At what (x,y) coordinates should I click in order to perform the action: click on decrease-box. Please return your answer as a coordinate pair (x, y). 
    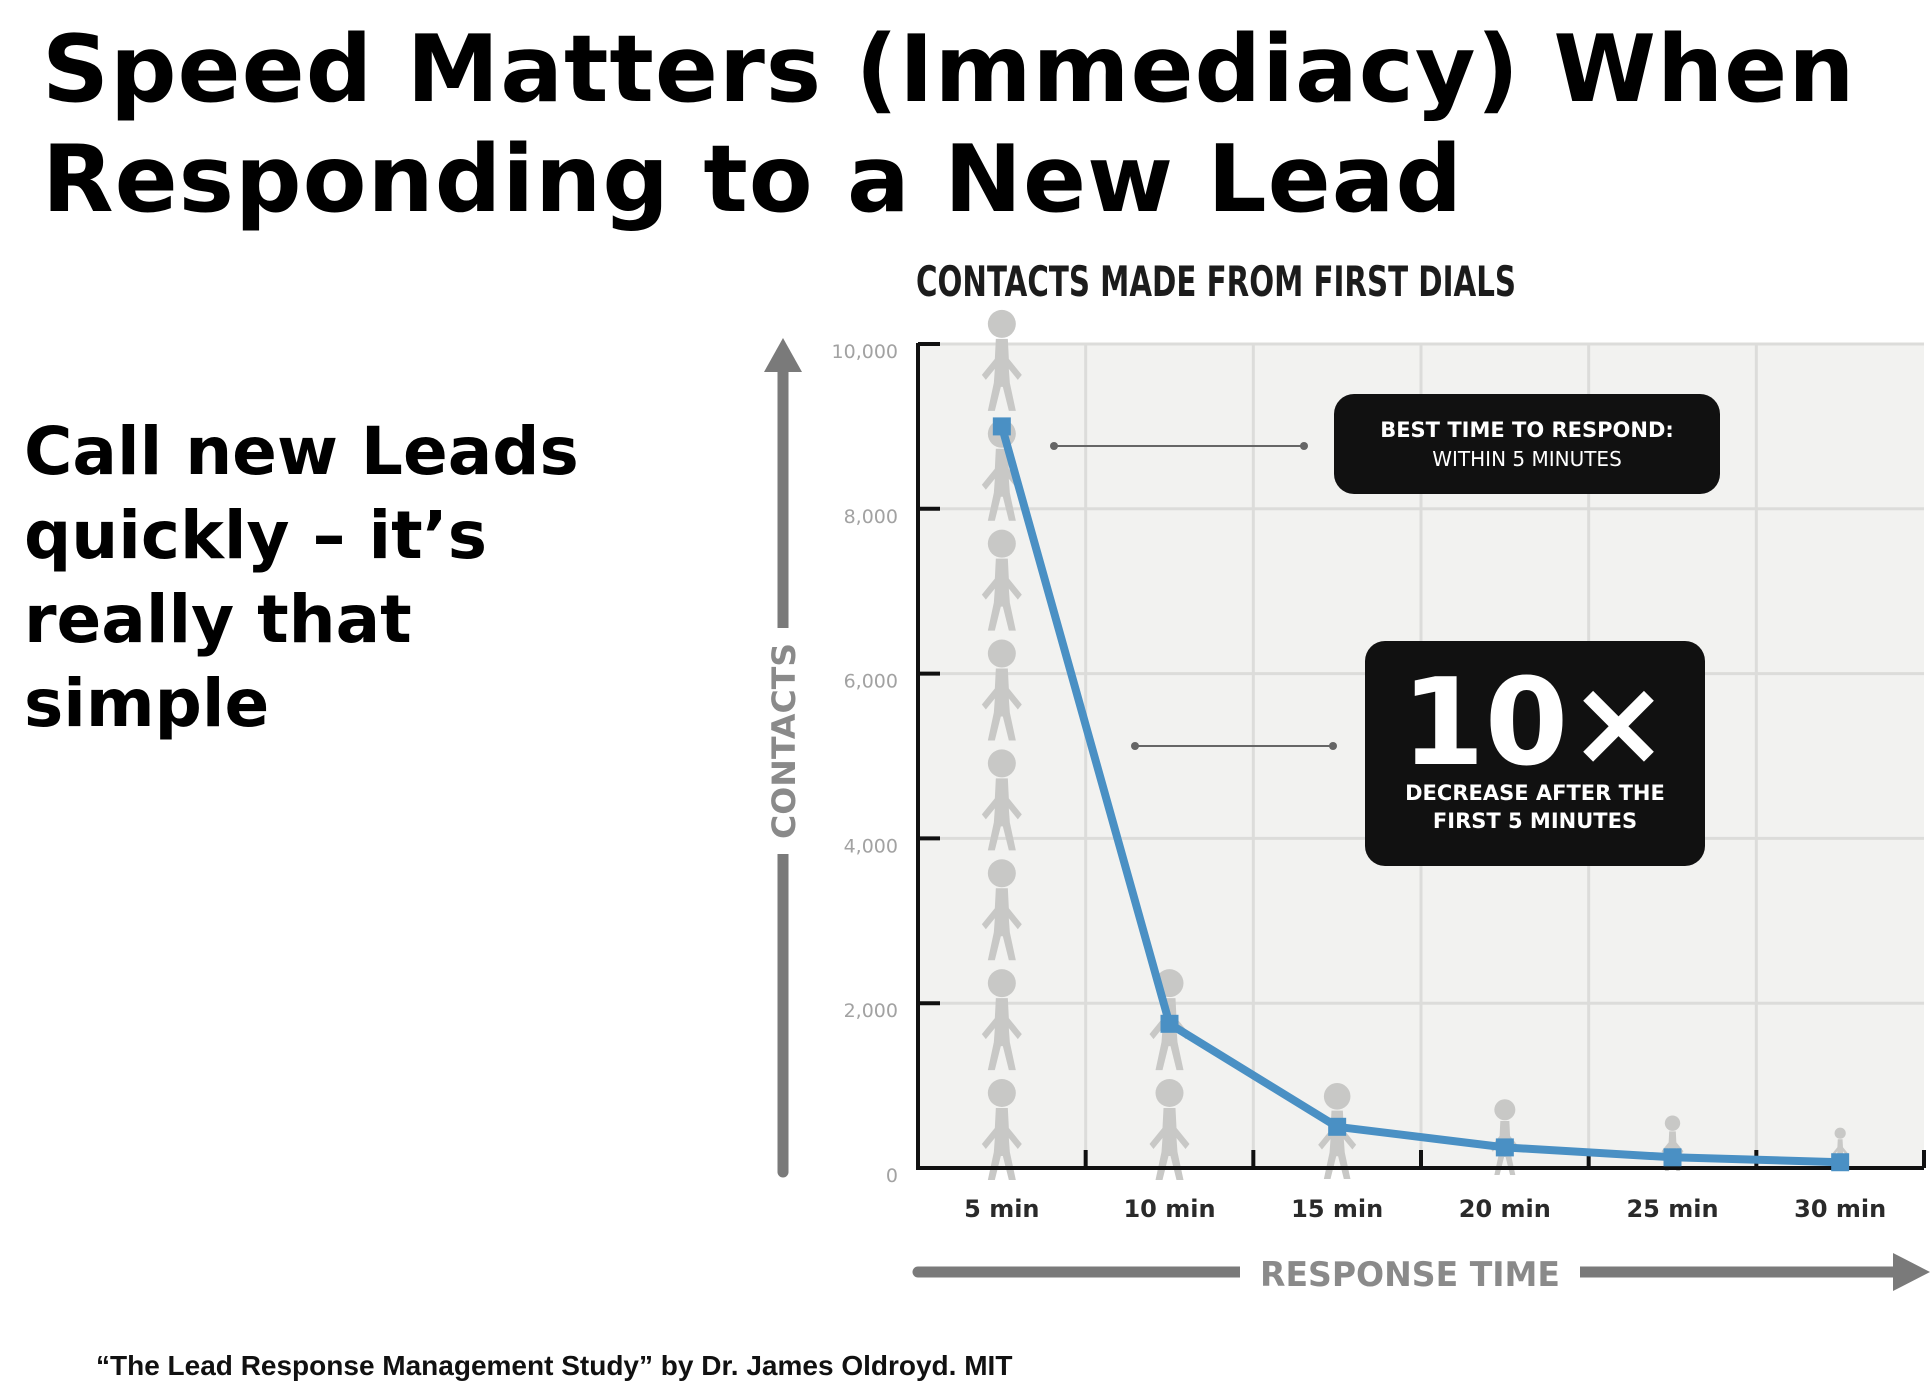
    Looking at the image, I should click on (1535, 753).